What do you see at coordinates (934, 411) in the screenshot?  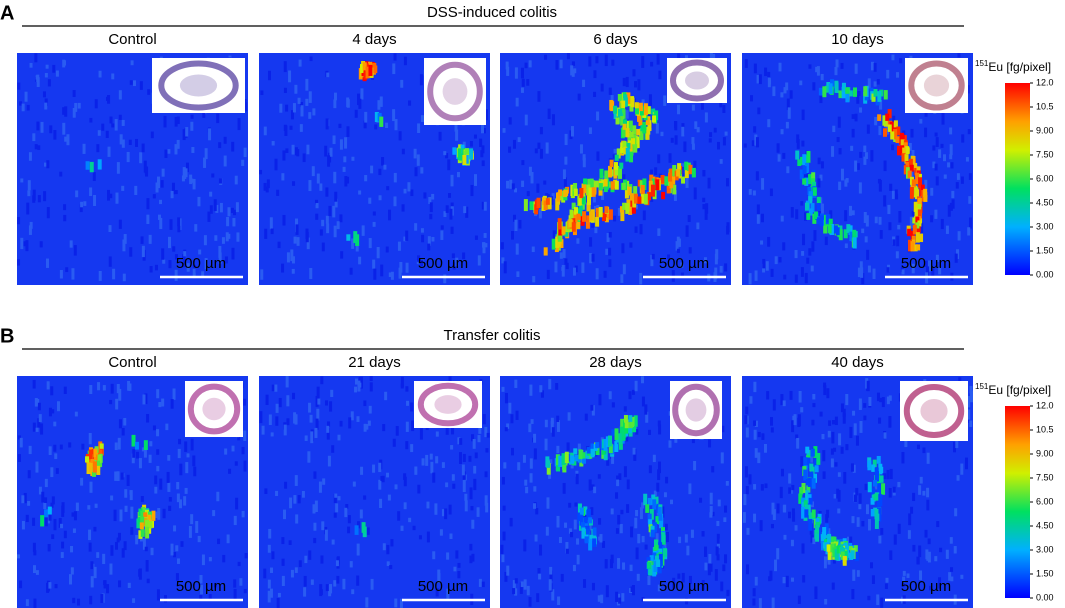 I see `histology-lumen` at bounding box center [934, 411].